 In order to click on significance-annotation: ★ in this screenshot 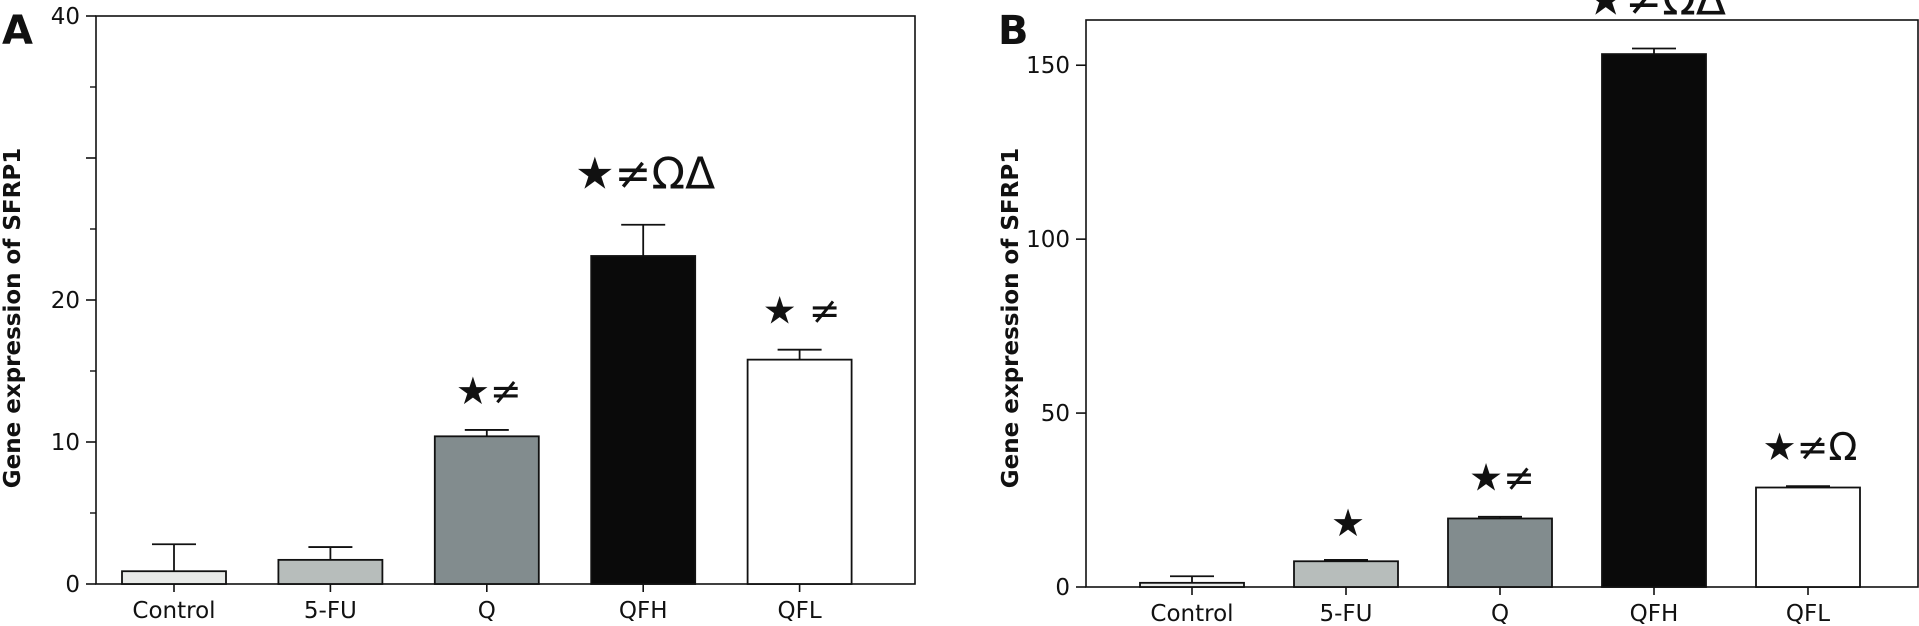, I will do `click(1348, 523)`.